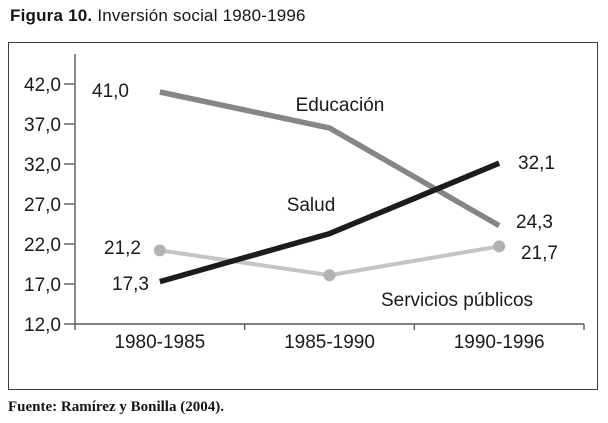 This screenshot has height=423, width=608. I want to click on y-tick-label: 27,0, so click(42, 205).